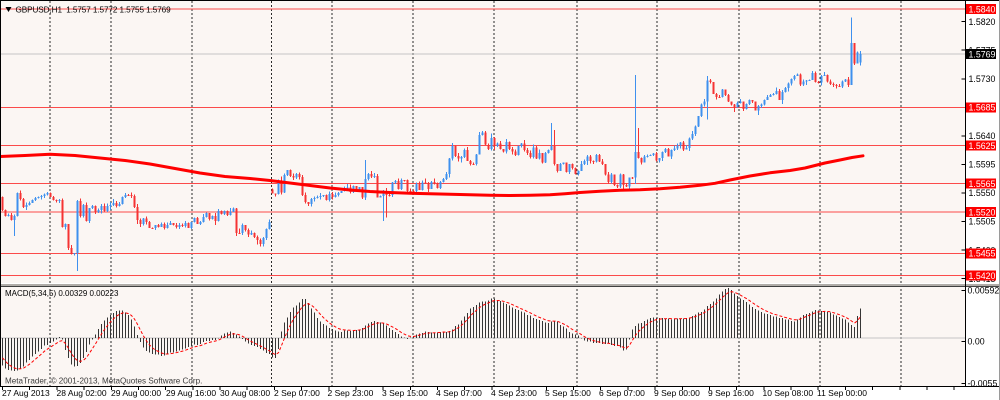 The width and height of the screenshot is (1000, 400). Describe the element at coordinates (982, 54) in the screenshot. I see `svg-text: 1.5769` at that location.